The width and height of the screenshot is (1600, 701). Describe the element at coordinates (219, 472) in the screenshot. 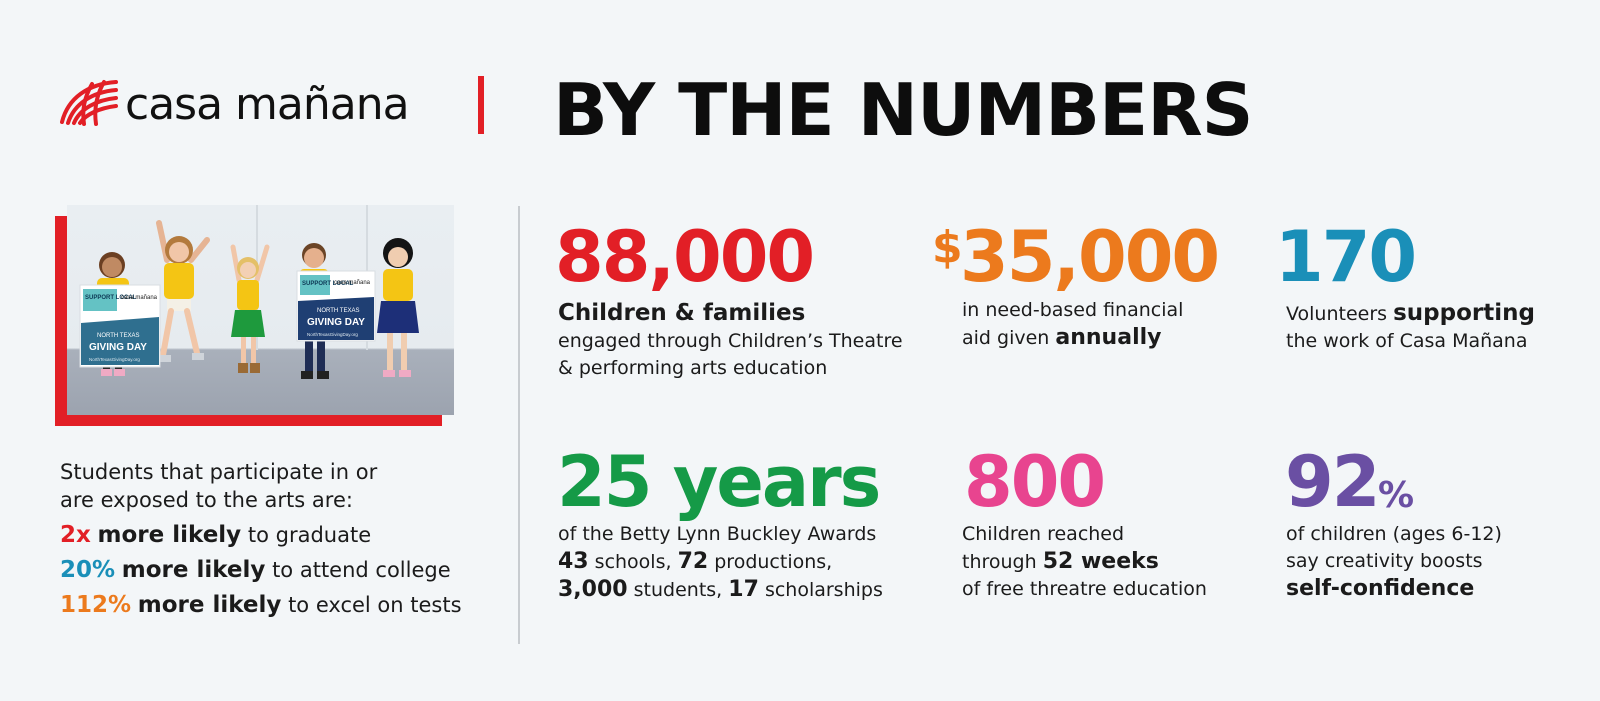

I see `arts-intro-line-1: Students that participate in or` at that location.